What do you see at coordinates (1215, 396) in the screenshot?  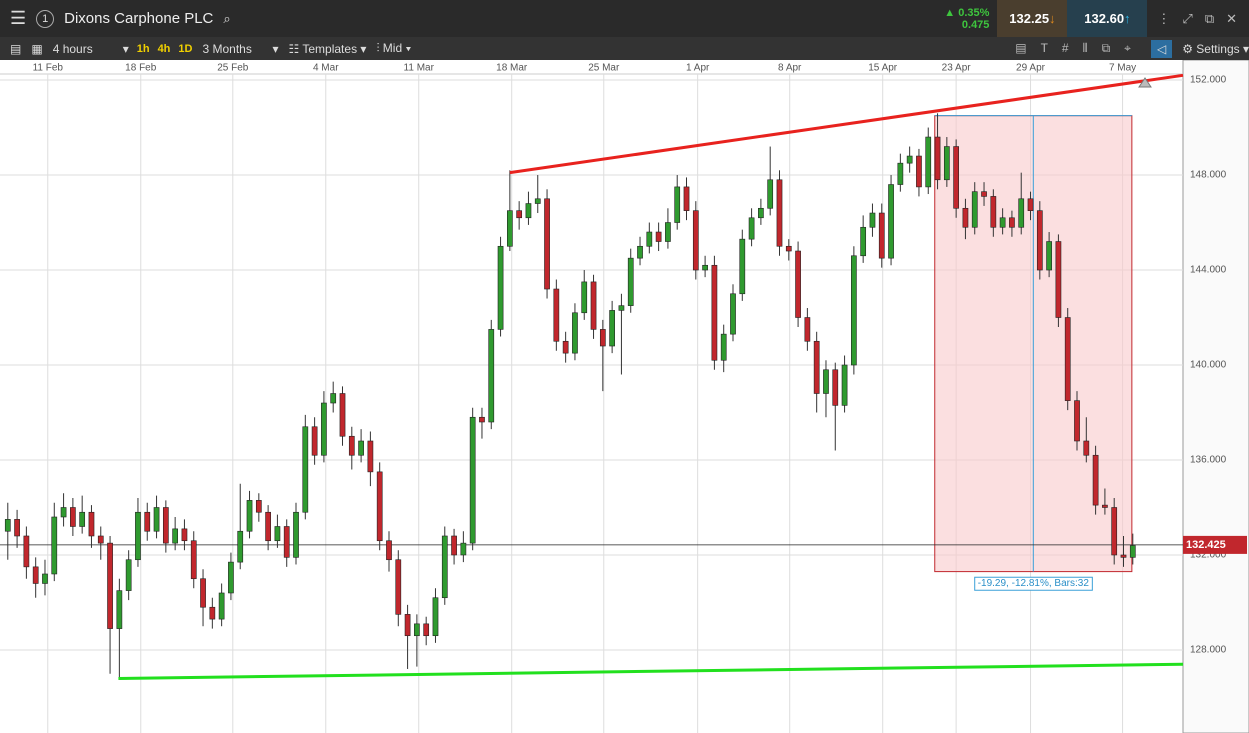 I see `price-axis-bg` at bounding box center [1215, 396].